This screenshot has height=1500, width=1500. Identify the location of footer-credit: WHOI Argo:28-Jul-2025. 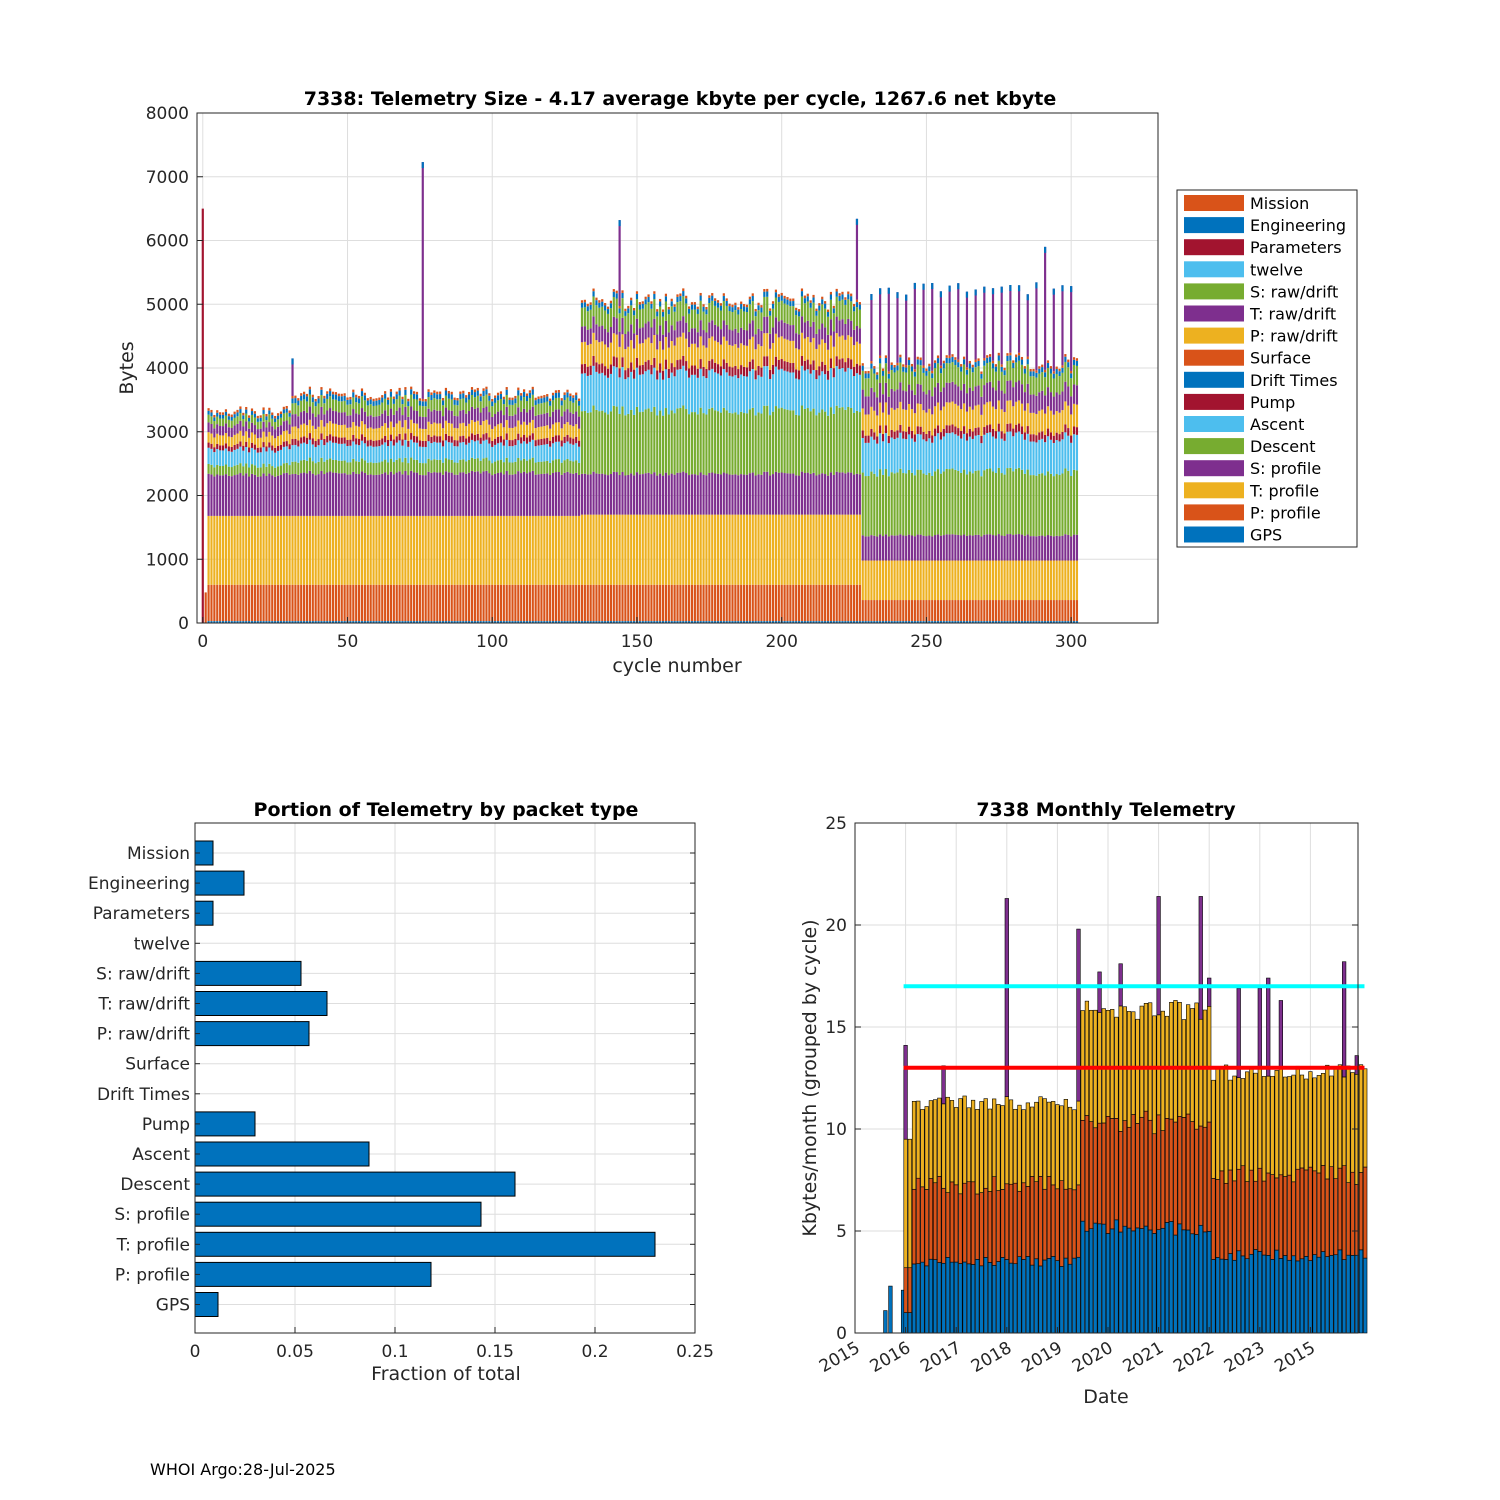
(243, 1469).